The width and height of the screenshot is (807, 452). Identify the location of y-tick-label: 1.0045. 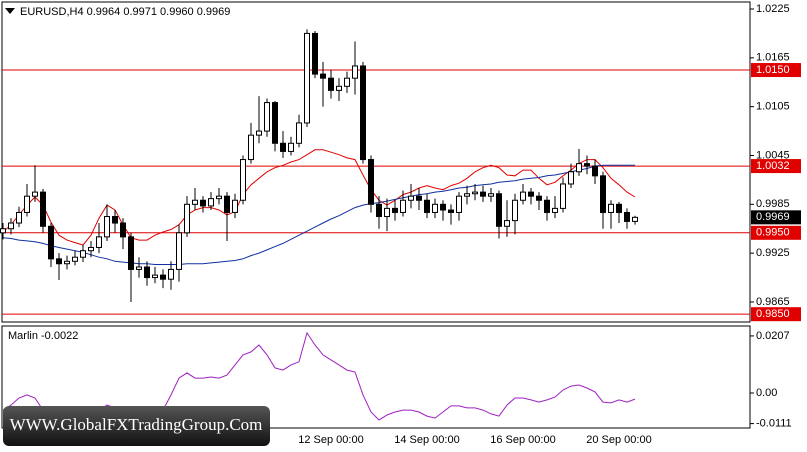
(773, 155).